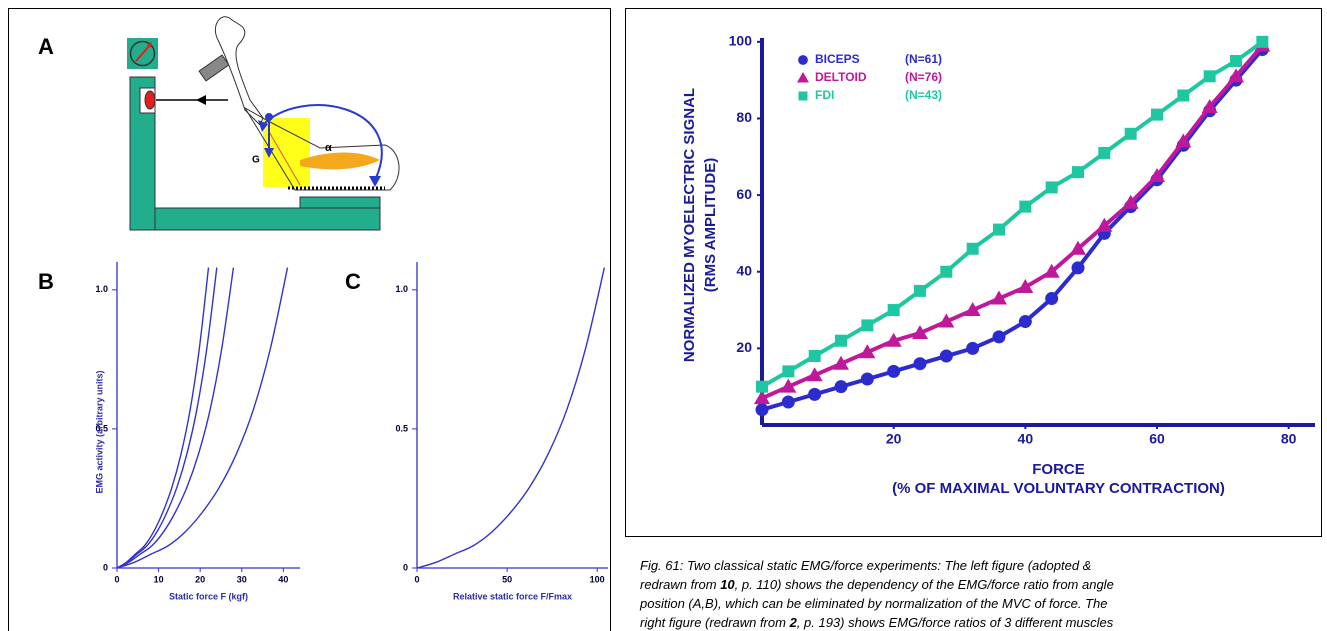  What do you see at coordinates (741, 41) in the screenshot?
I see `y-tick-label: 100` at bounding box center [741, 41].